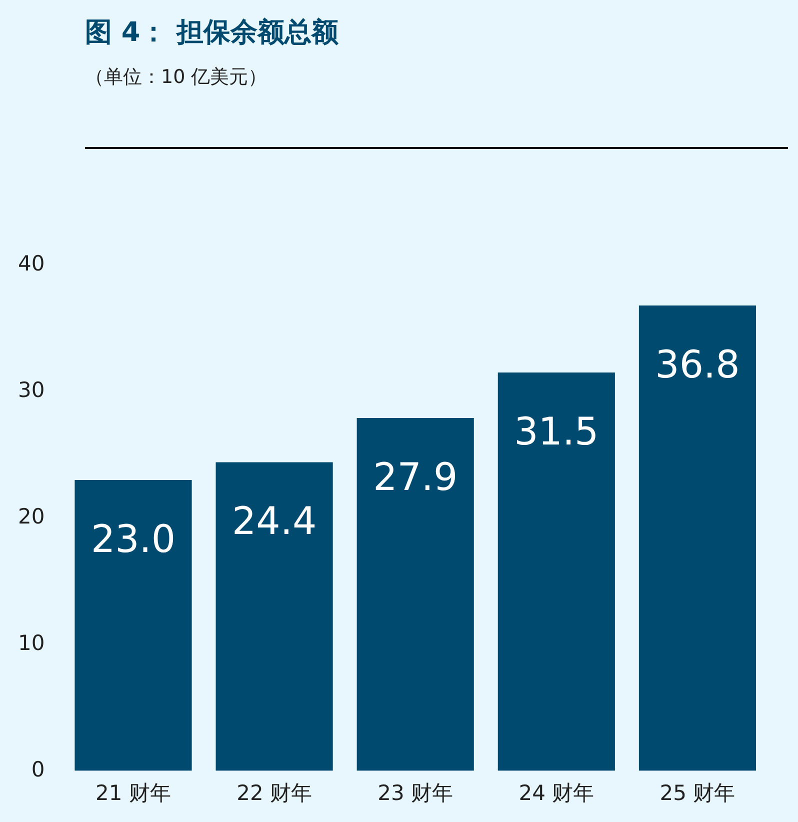 This screenshot has width=798, height=822. Describe the element at coordinates (133, 538) in the screenshot. I see `data-label: 23.0` at that location.